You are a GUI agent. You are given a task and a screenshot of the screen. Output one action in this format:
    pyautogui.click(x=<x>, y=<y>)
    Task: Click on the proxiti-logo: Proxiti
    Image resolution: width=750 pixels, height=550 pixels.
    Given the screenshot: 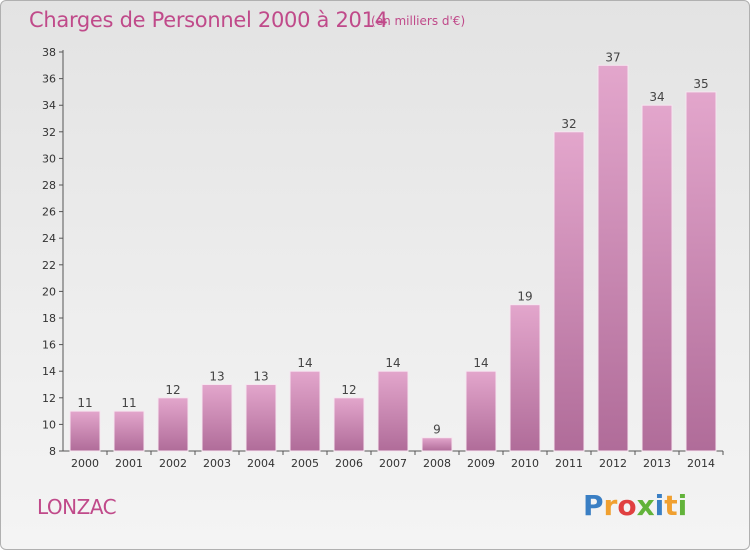 What is the action you would take?
    pyautogui.click(x=635, y=505)
    